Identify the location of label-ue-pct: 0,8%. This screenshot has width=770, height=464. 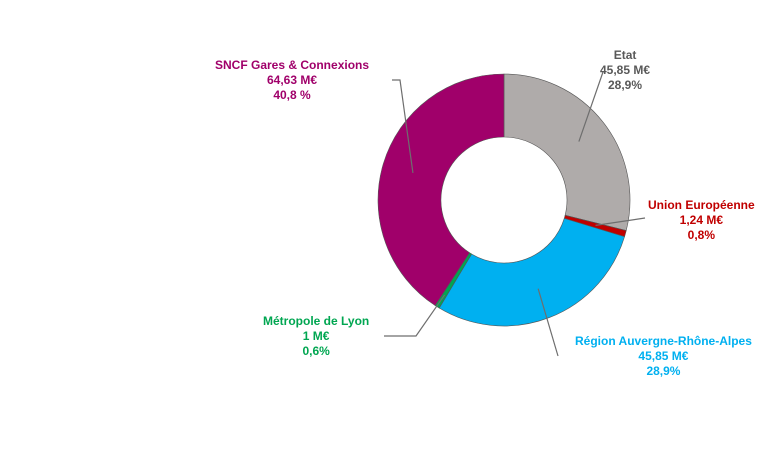
(701, 235).